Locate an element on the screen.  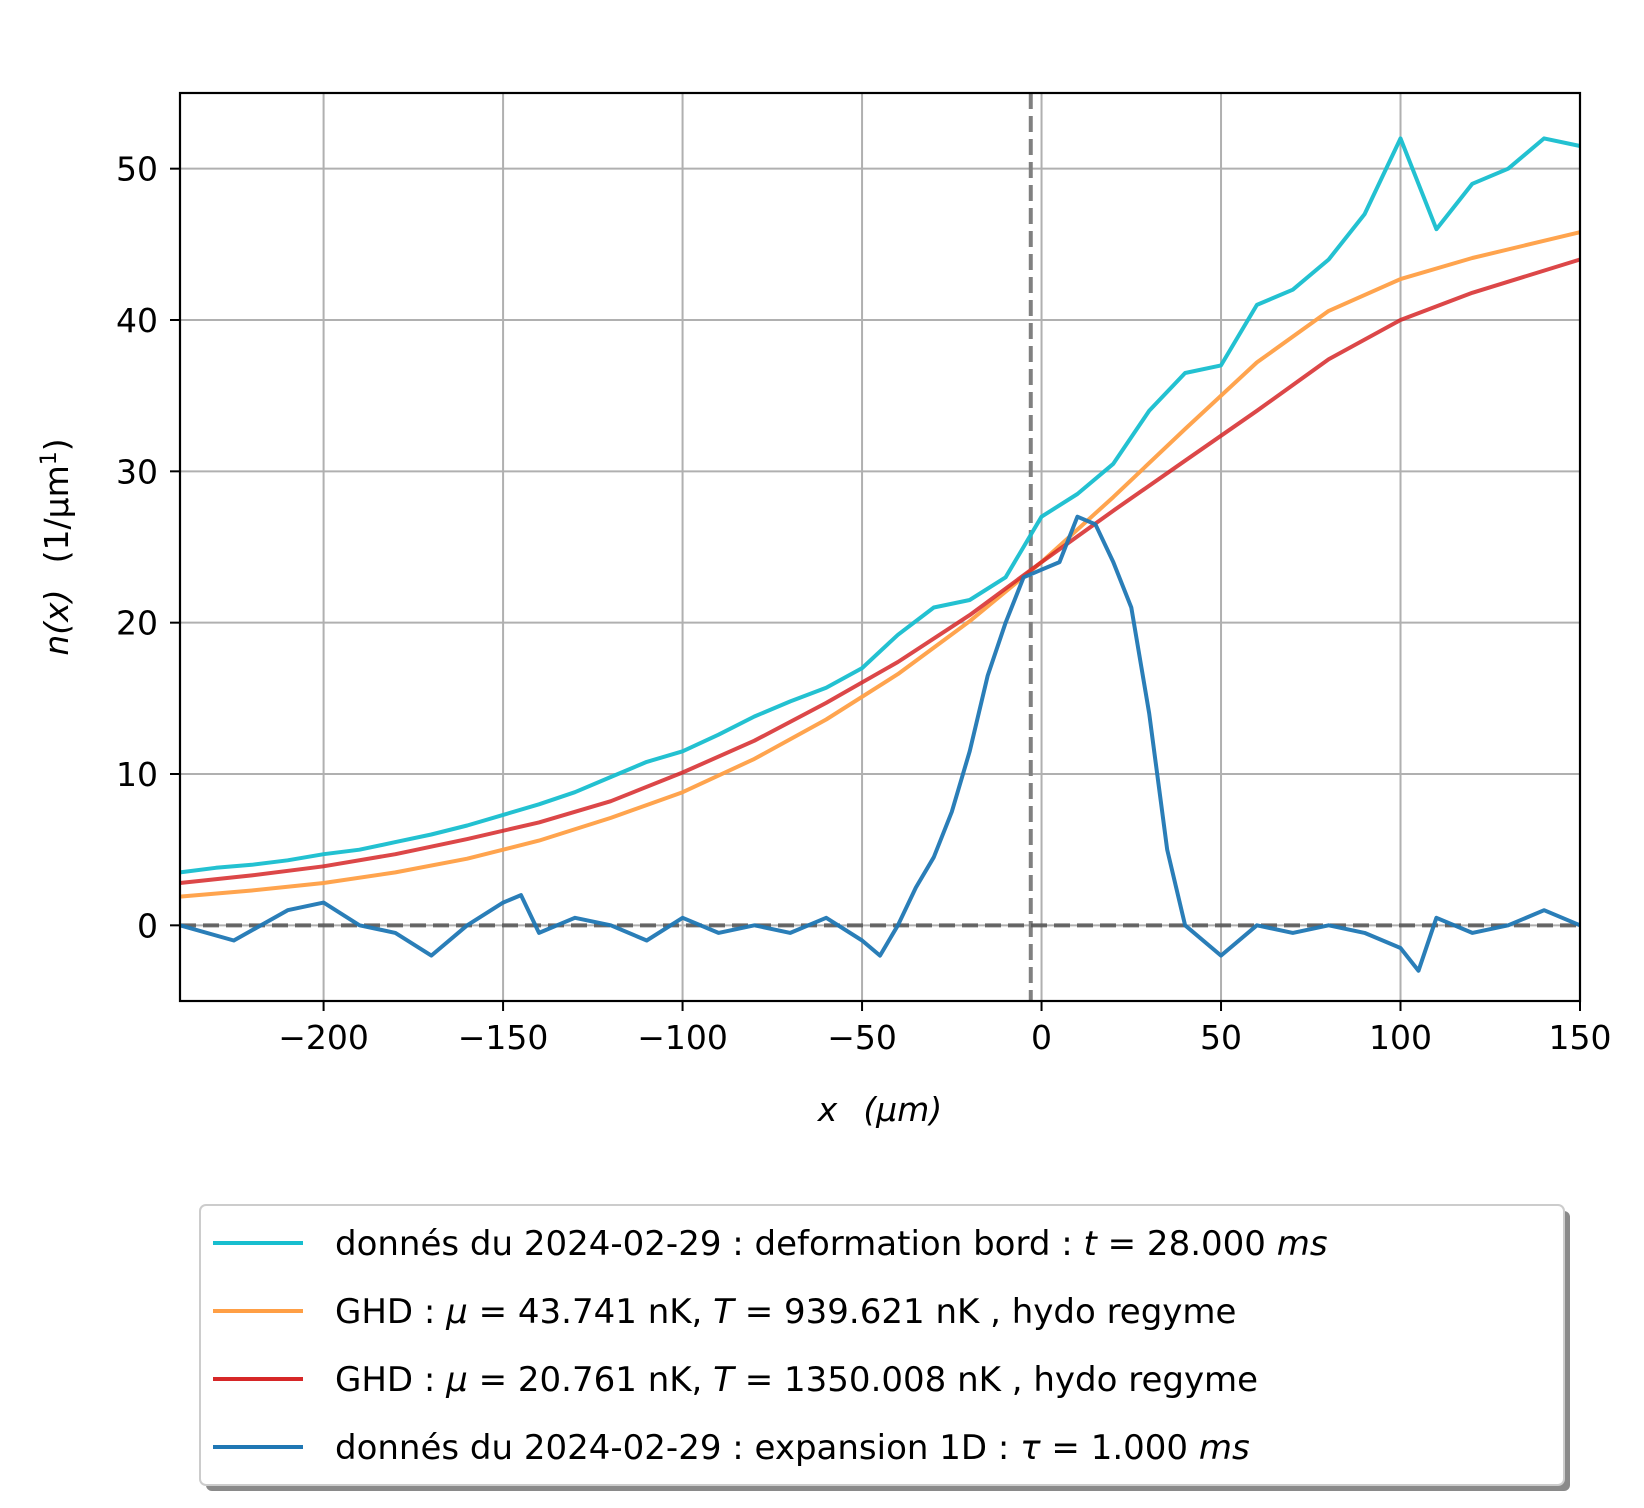
y-tick-label: 50 is located at coordinates (137, 169).